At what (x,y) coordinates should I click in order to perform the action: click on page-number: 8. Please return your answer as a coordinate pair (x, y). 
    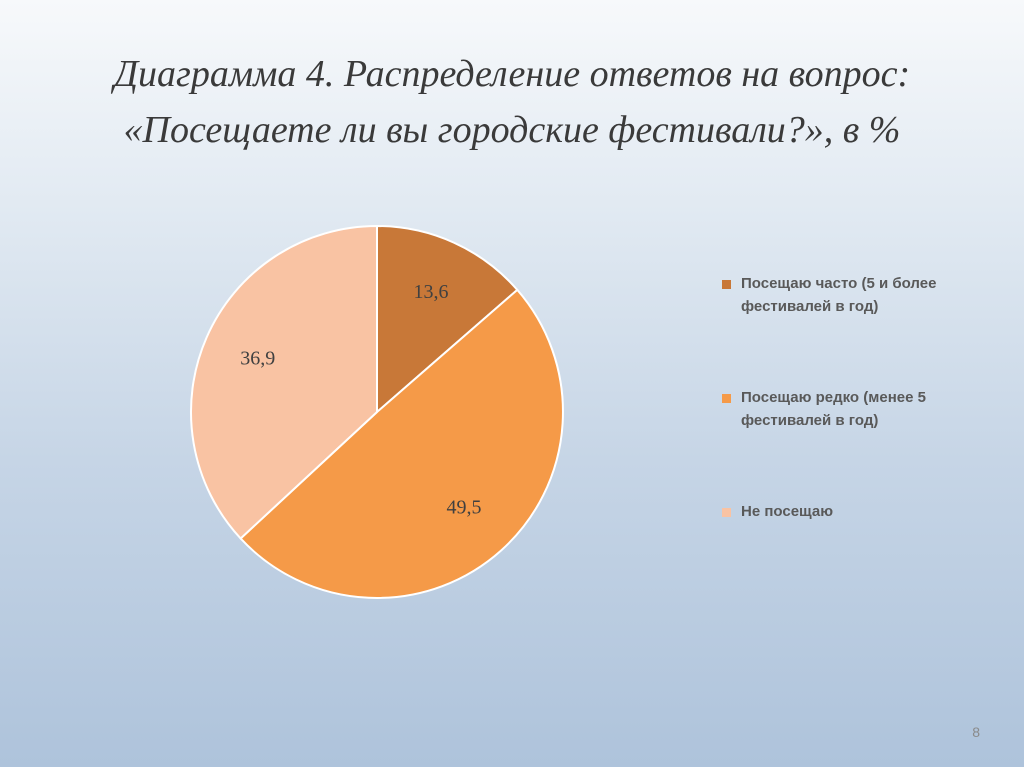
    Looking at the image, I should click on (976, 732).